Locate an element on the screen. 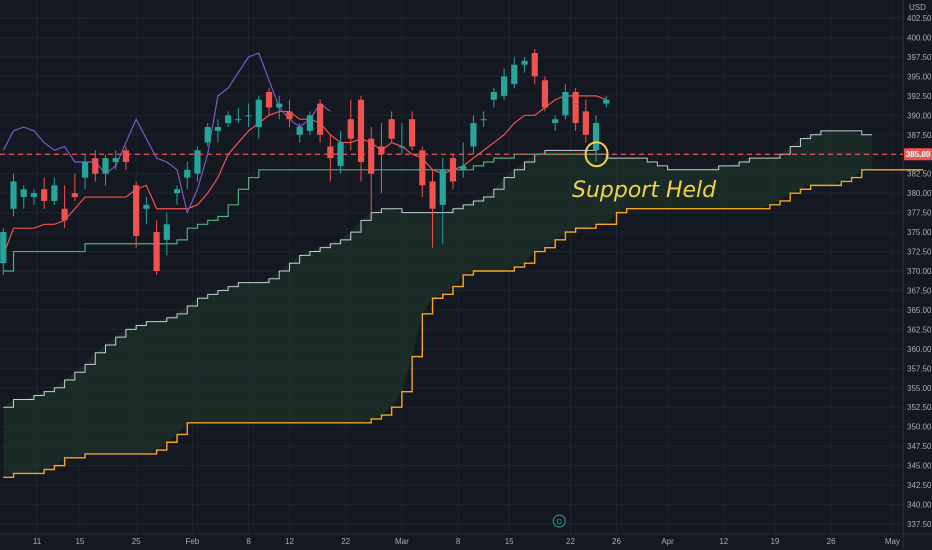 The height and width of the screenshot is (550, 932). x-tick-label: 25 is located at coordinates (136, 541).